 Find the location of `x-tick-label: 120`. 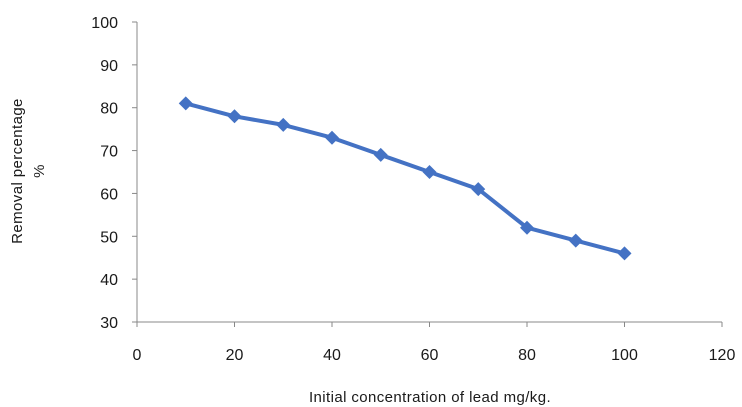

x-tick-label: 120 is located at coordinates (722, 355).